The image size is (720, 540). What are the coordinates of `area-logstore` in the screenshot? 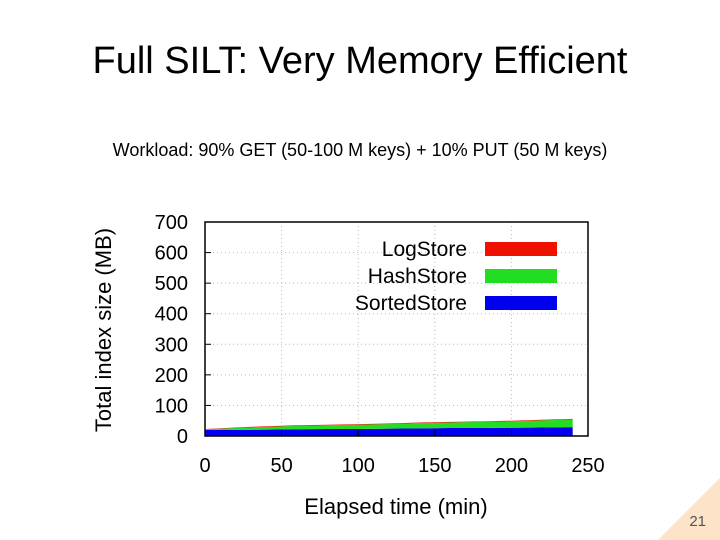 It's located at (389, 424).